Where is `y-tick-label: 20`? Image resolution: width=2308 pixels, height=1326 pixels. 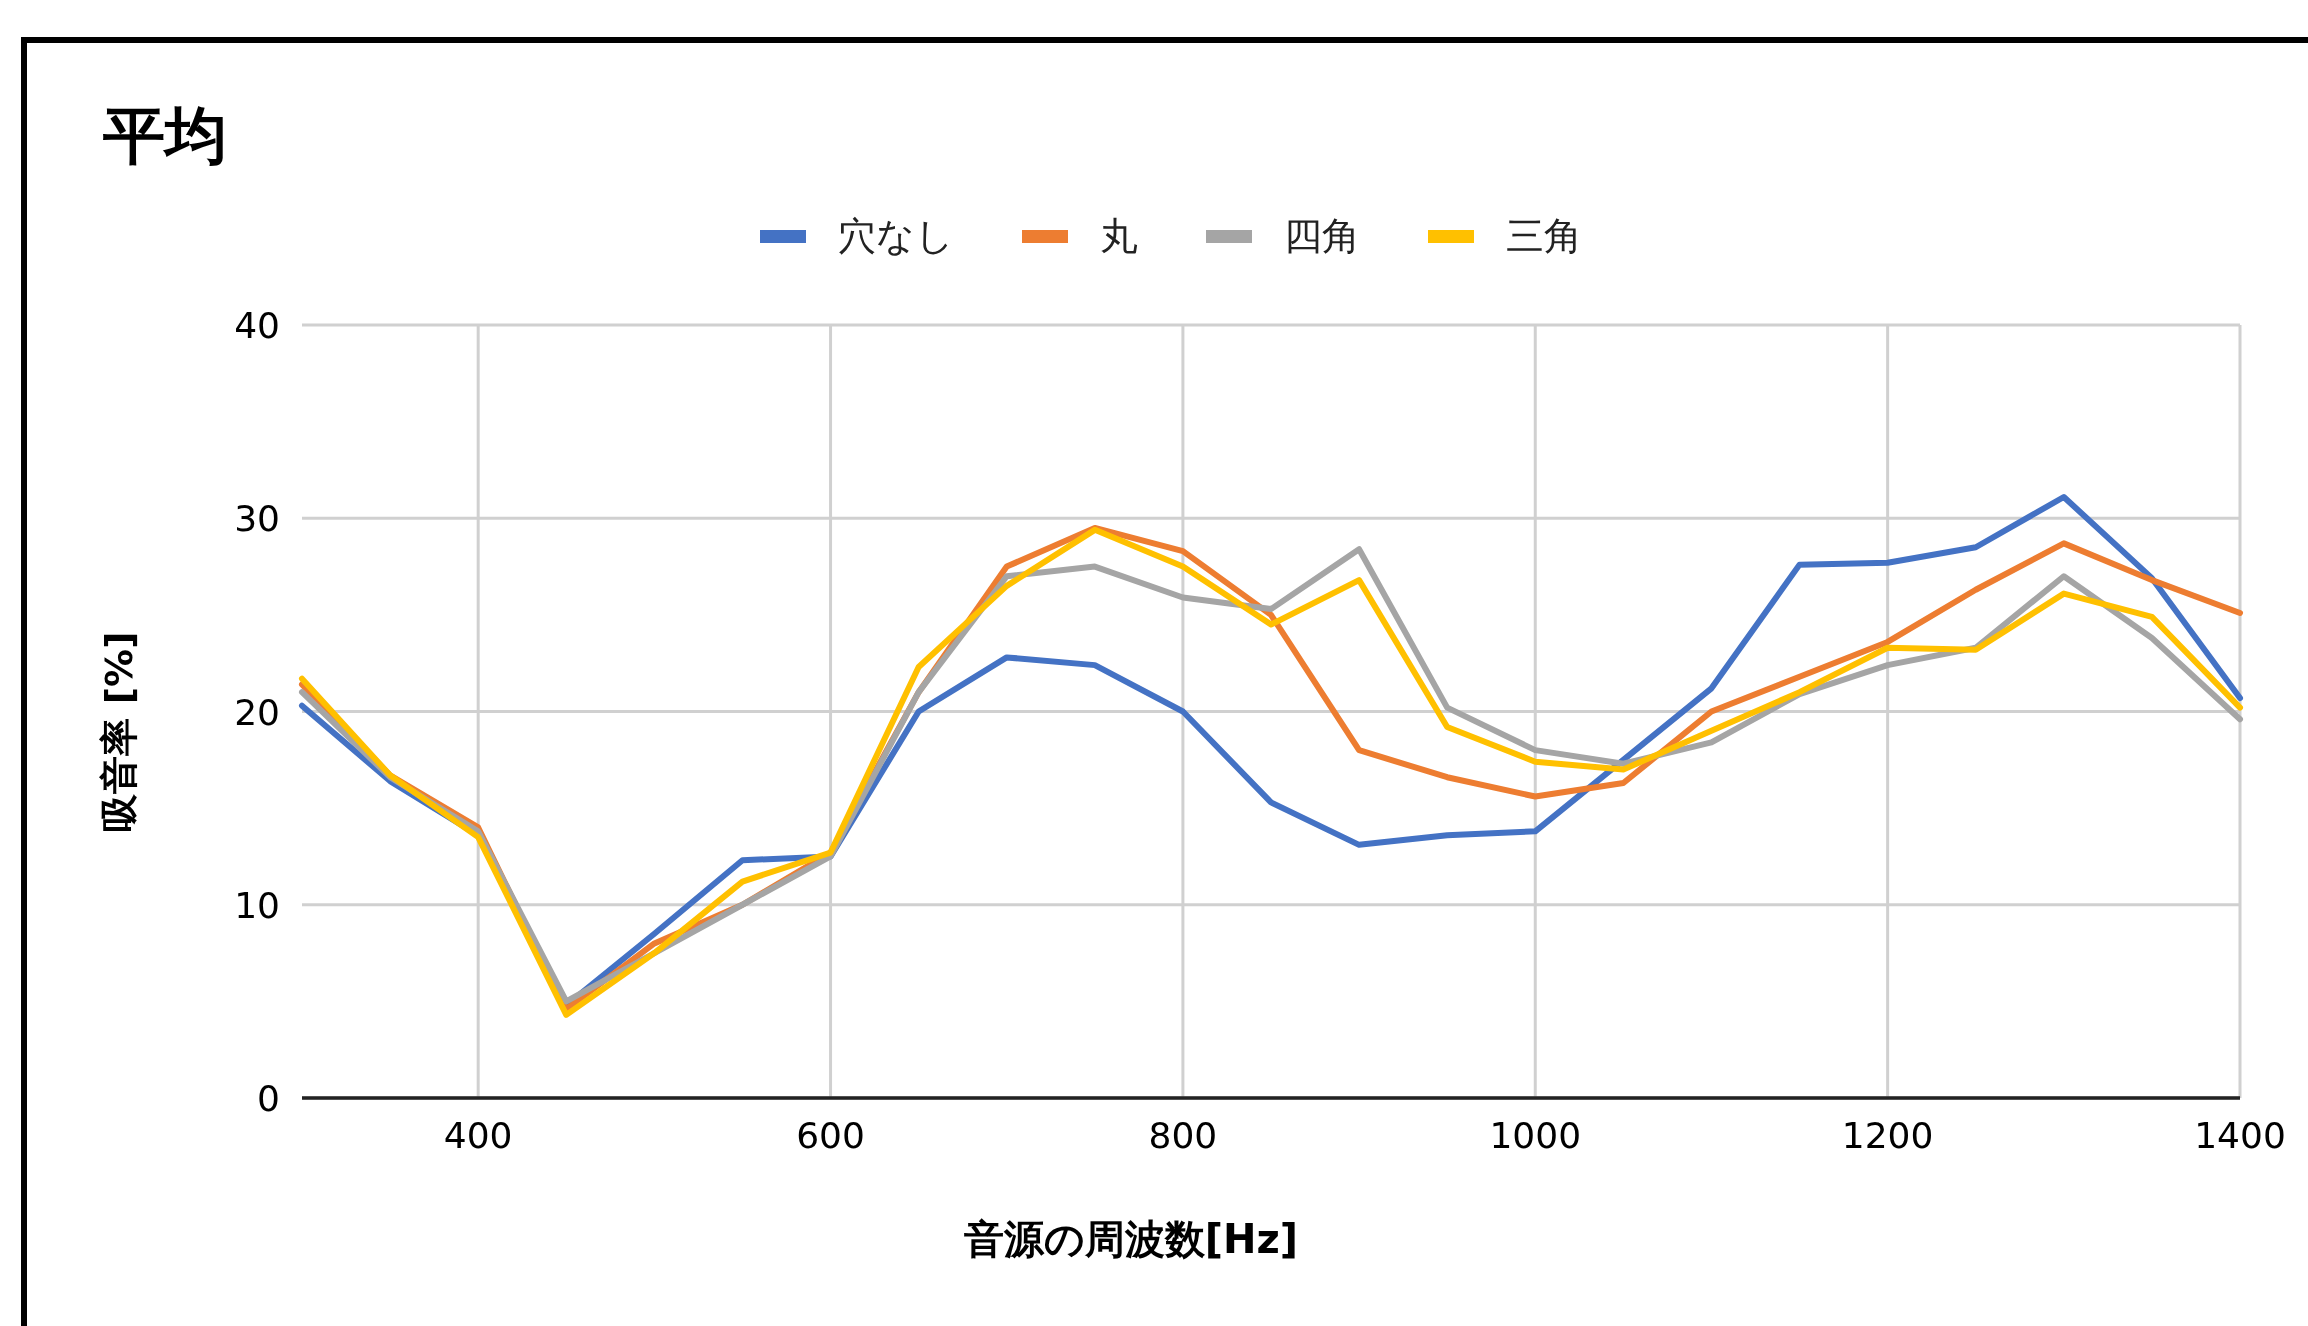 y-tick-label: 20 is located at coordinates (257, 712).